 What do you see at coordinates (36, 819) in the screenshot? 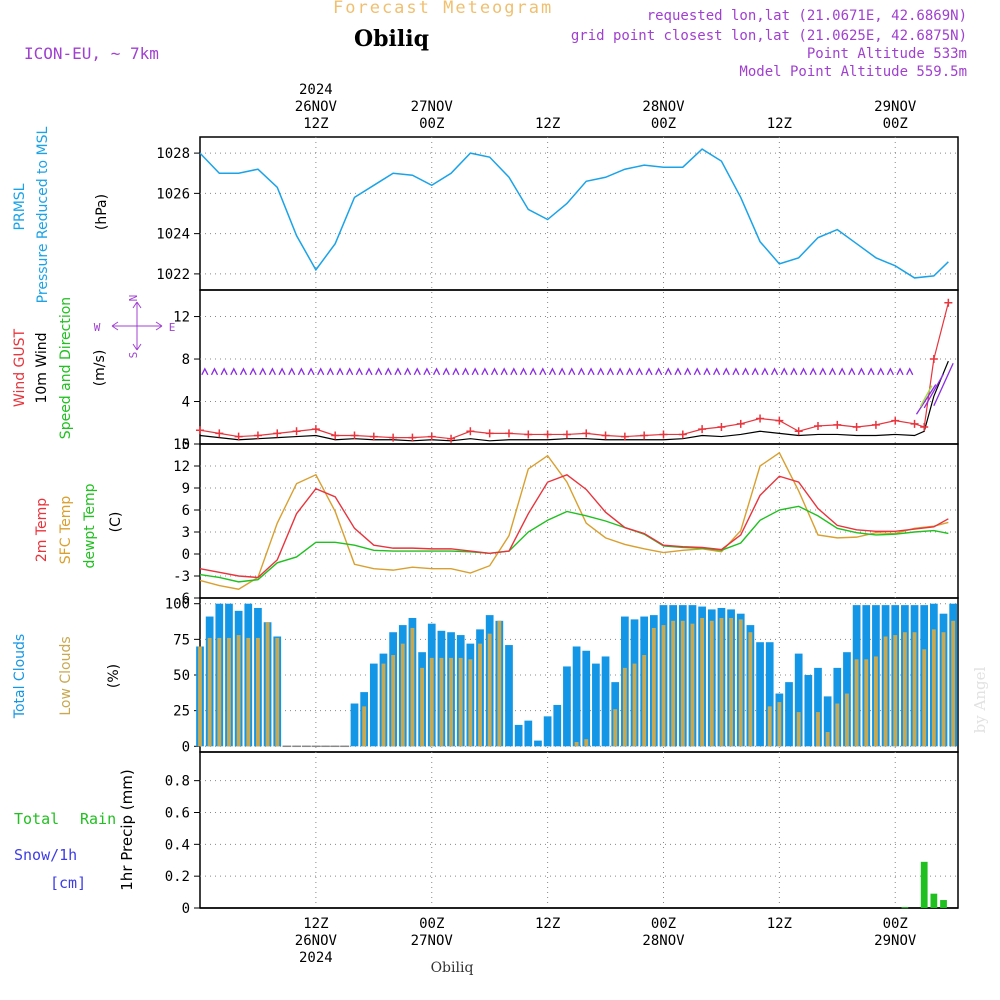
I see `legend-total: Total` at bounding box center [36, 819].